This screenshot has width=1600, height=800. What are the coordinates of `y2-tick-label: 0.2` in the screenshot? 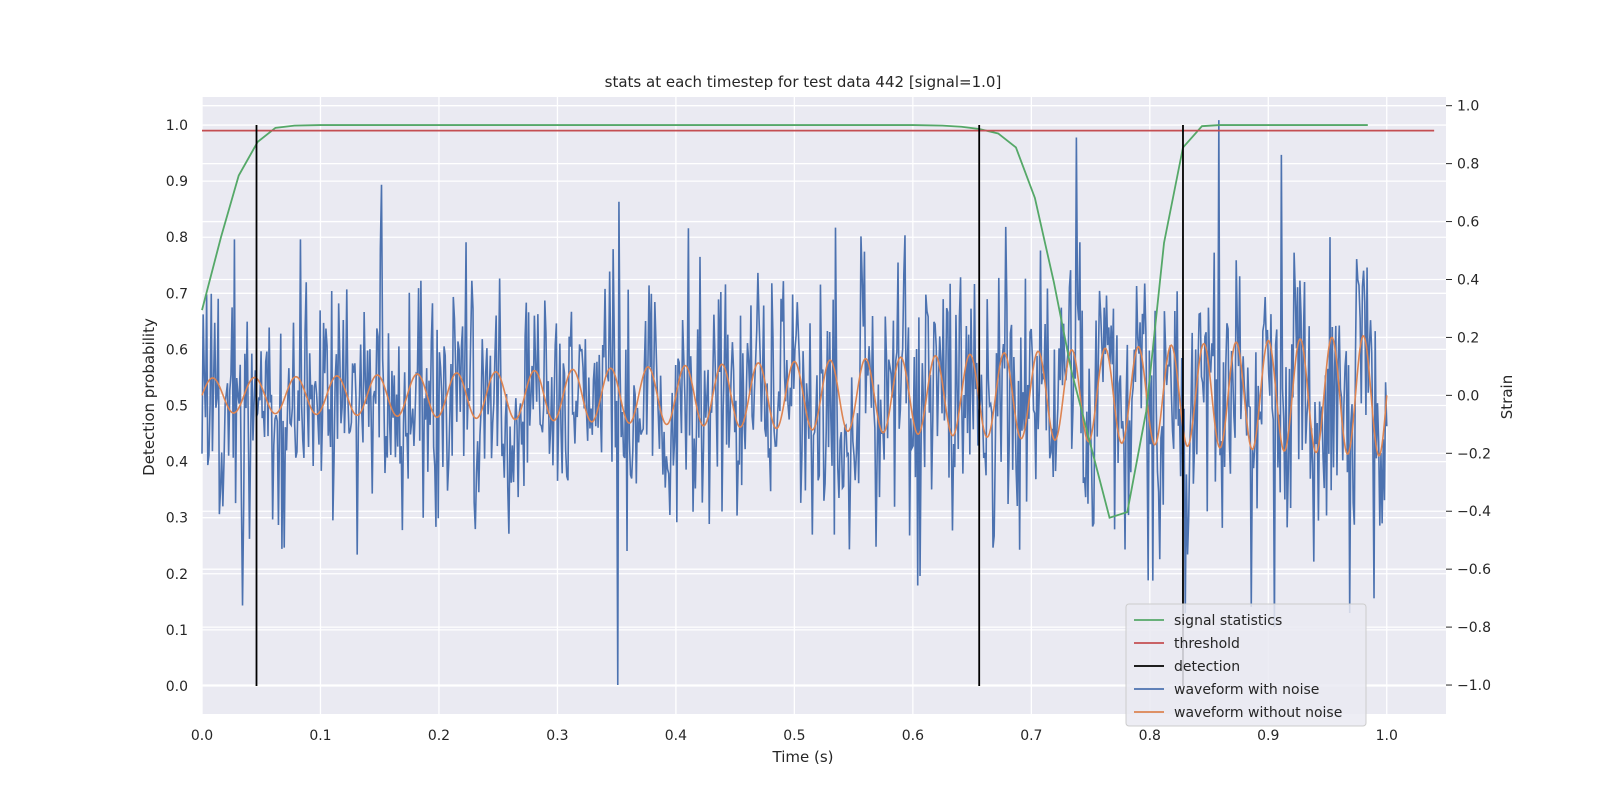 It's located at (1468, 338).